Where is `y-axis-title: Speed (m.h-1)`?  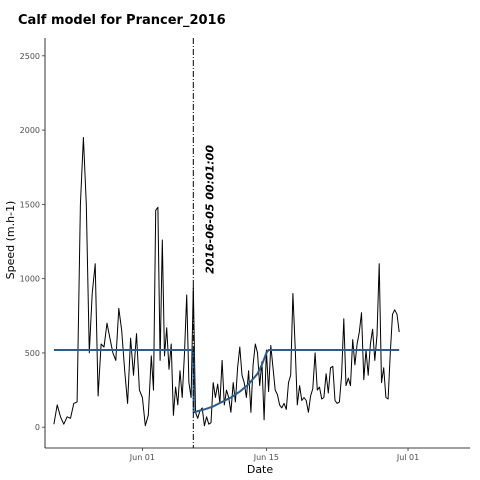 y-axis-title: Speed (m.h-1) is located at coordinates (10, 240).